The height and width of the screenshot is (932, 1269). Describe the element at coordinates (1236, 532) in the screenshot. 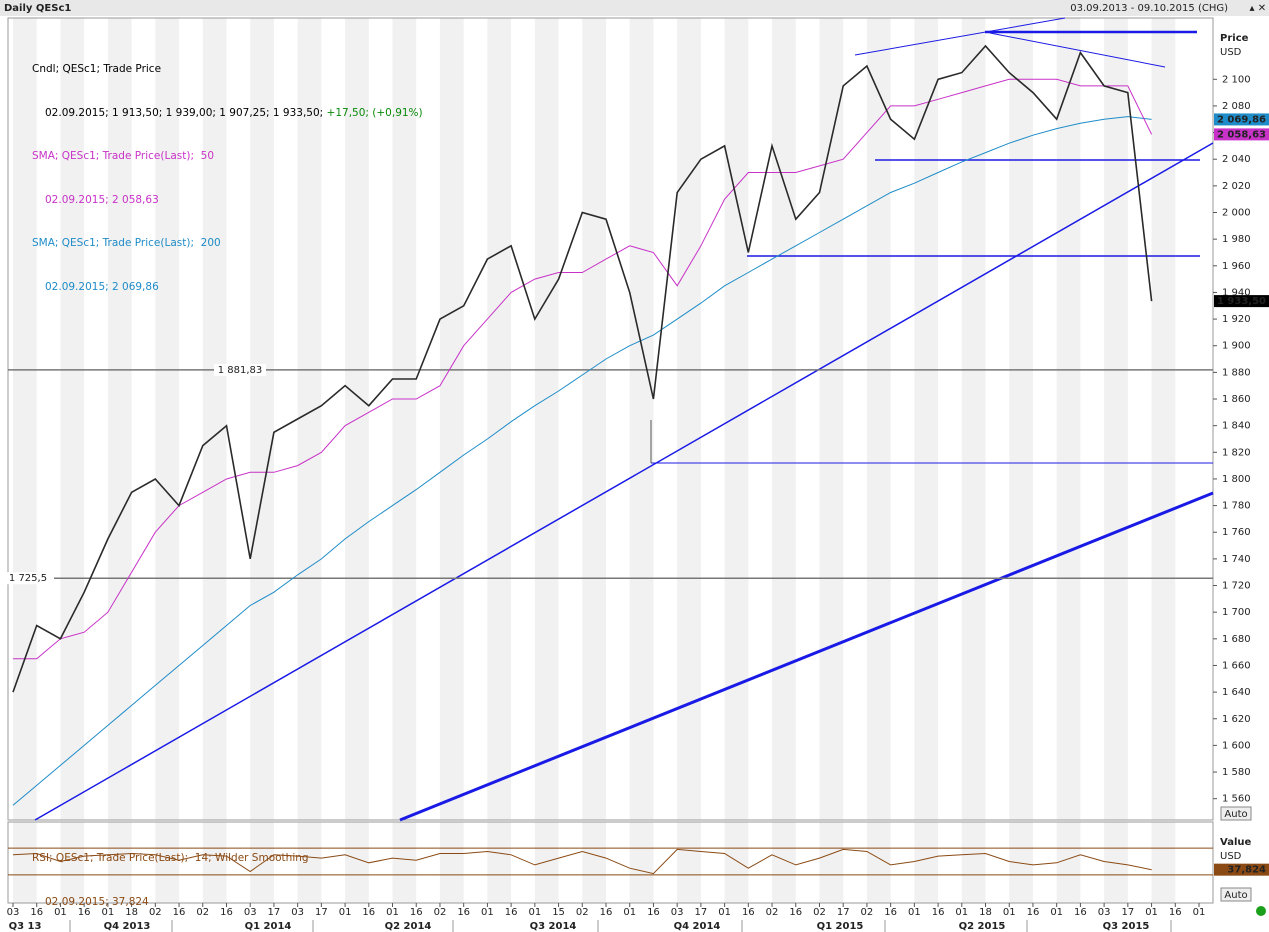

I see `y-tick-label: 1 760` at that location.